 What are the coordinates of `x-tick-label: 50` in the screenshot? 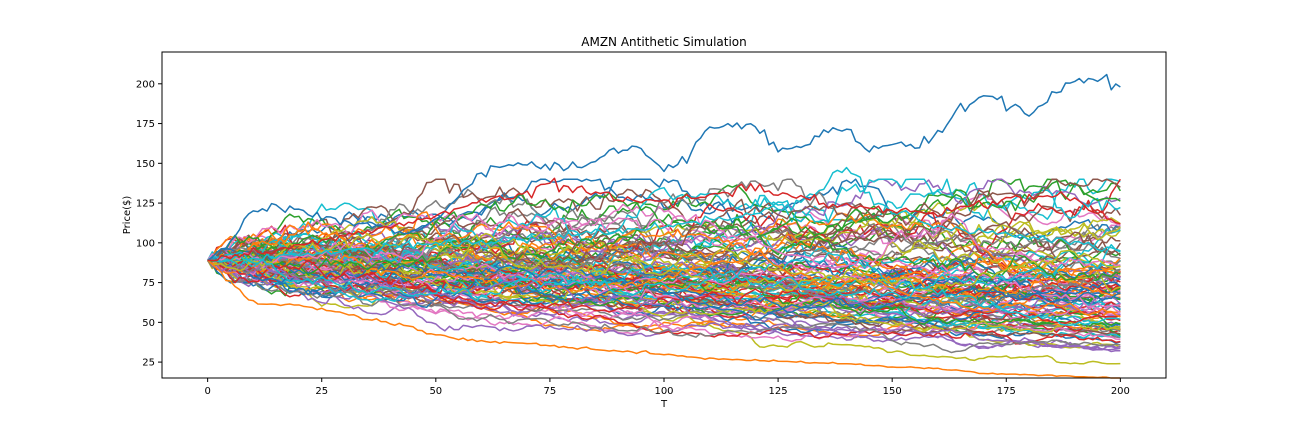 It's located at (435, 391).